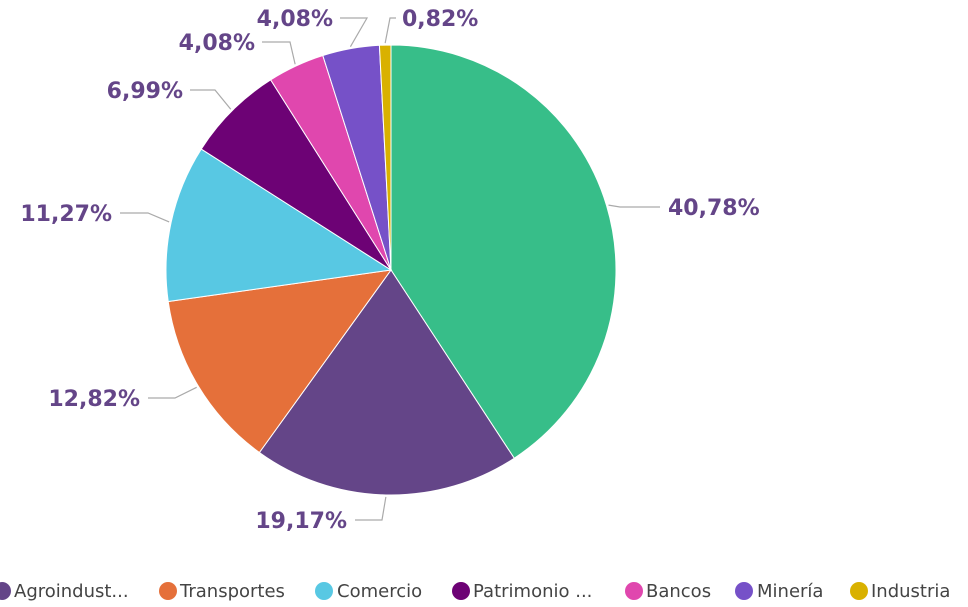  What do you see at coordinates (301, 521) in the screenshot?
I see `data-label: 19,17%` at bounding box center [301, 521].